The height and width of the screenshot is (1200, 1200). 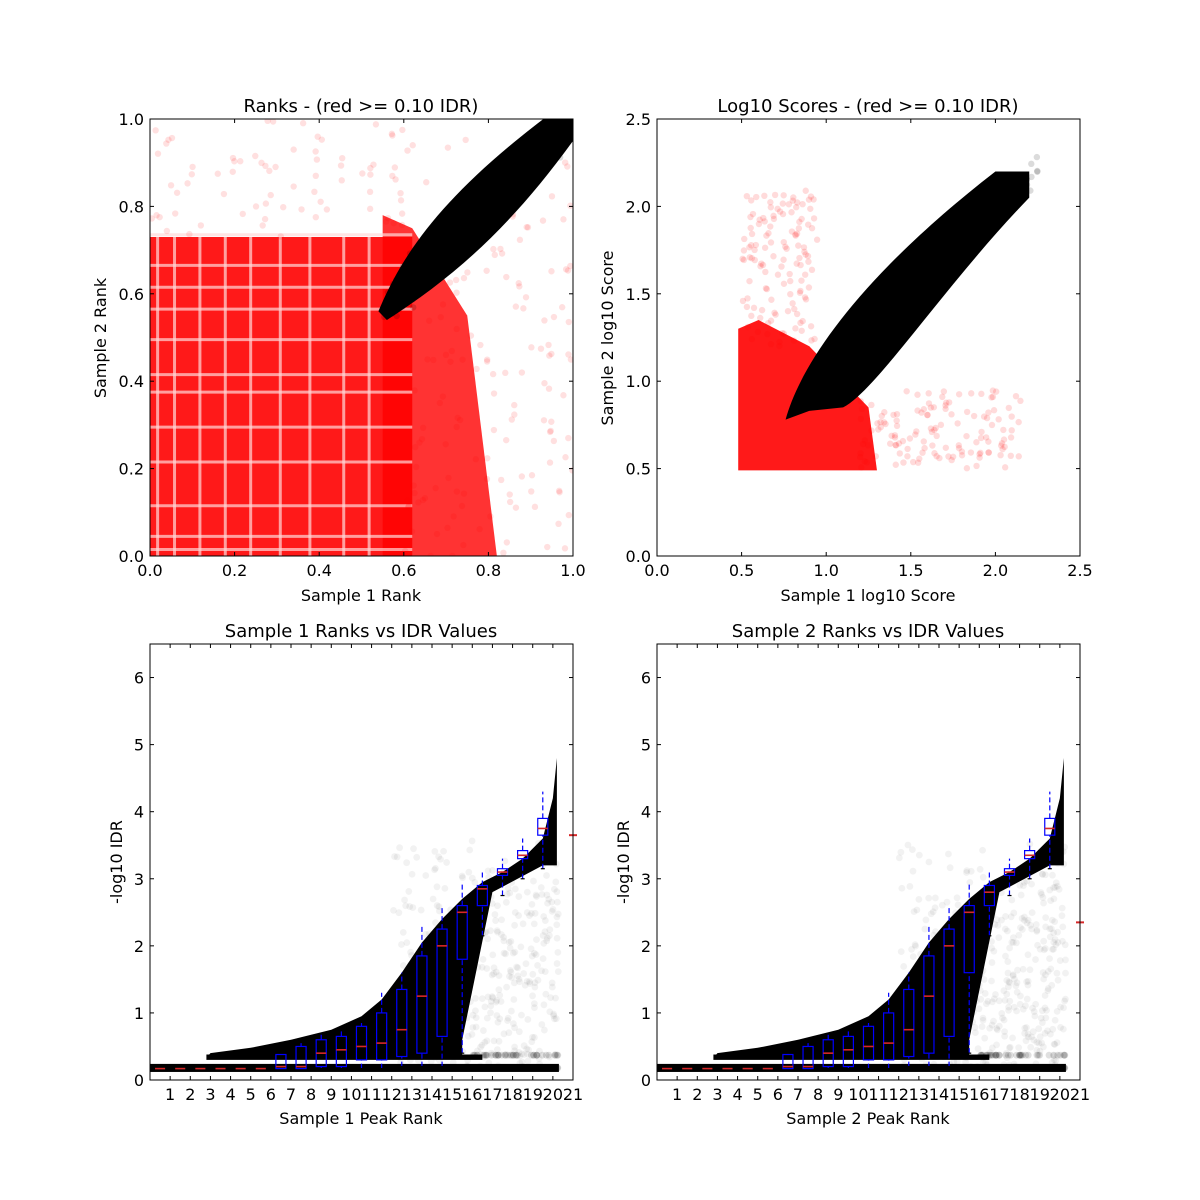 I want to click on sample2-box, so click(x=808, y=1057).